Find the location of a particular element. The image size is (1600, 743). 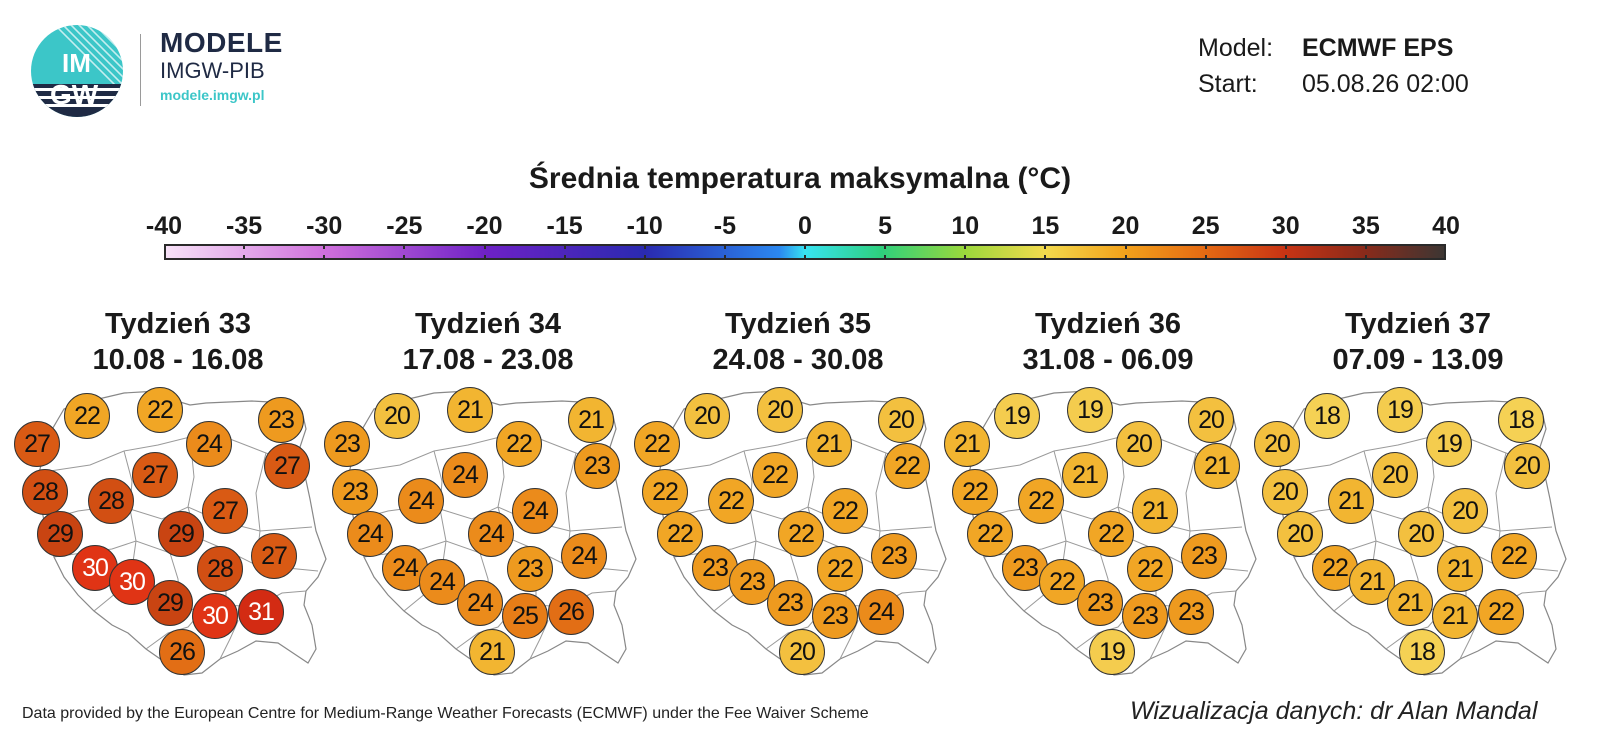

poland-map: 20 20 20 22 21 22 22 22 22 22 22 22 22 23 23 23 23 23 24 20 is located at coordinates (795, 533).